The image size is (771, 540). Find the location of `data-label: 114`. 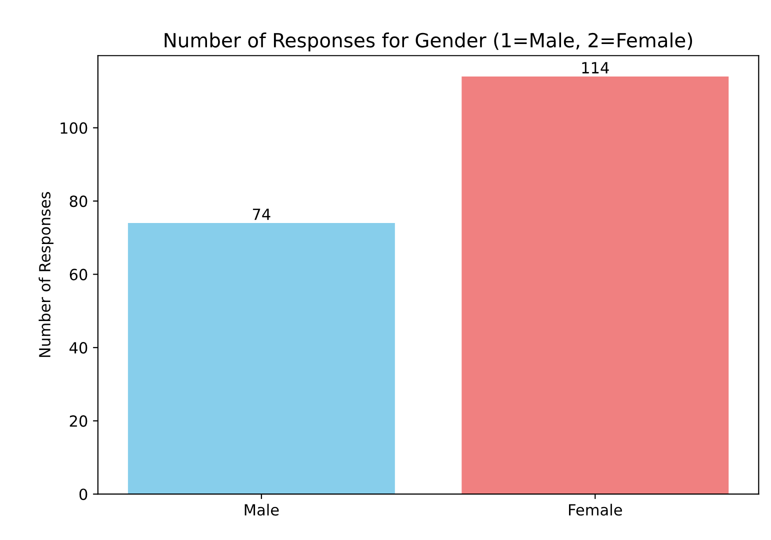

data-label: 114 is located at coordinates (595, 68).